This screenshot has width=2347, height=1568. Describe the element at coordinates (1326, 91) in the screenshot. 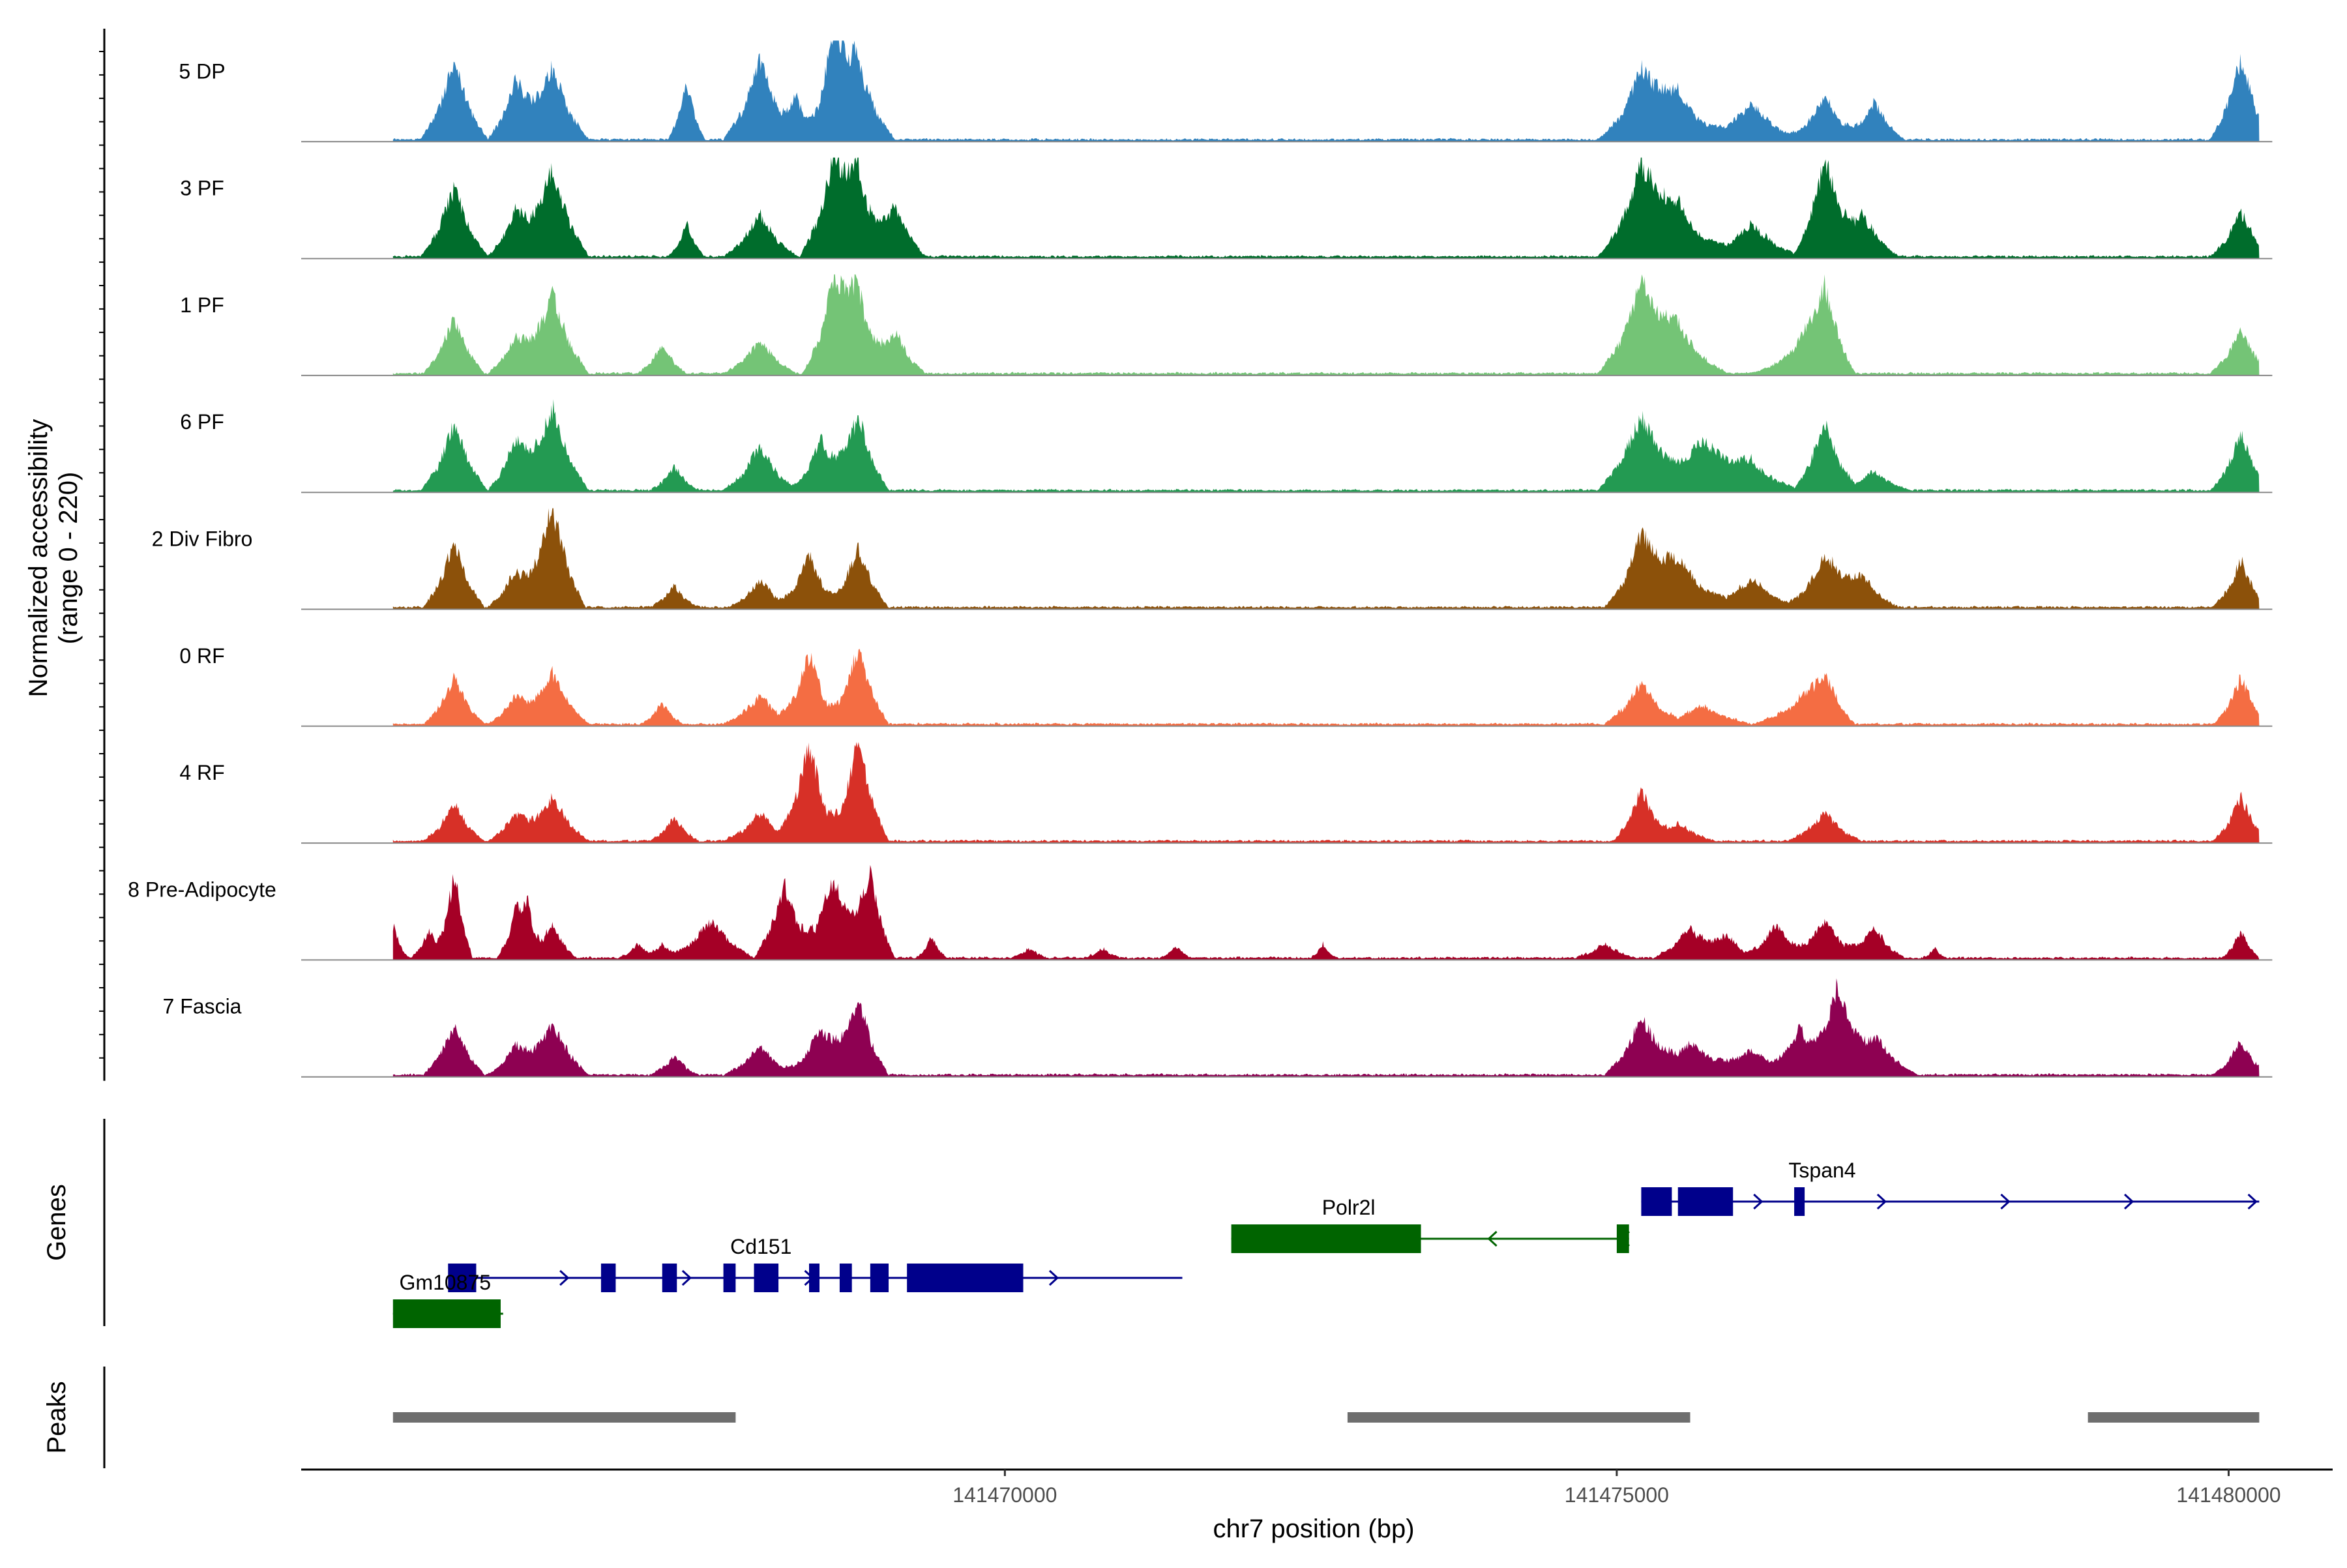

I see `coverage-area-5-dp` at that location.